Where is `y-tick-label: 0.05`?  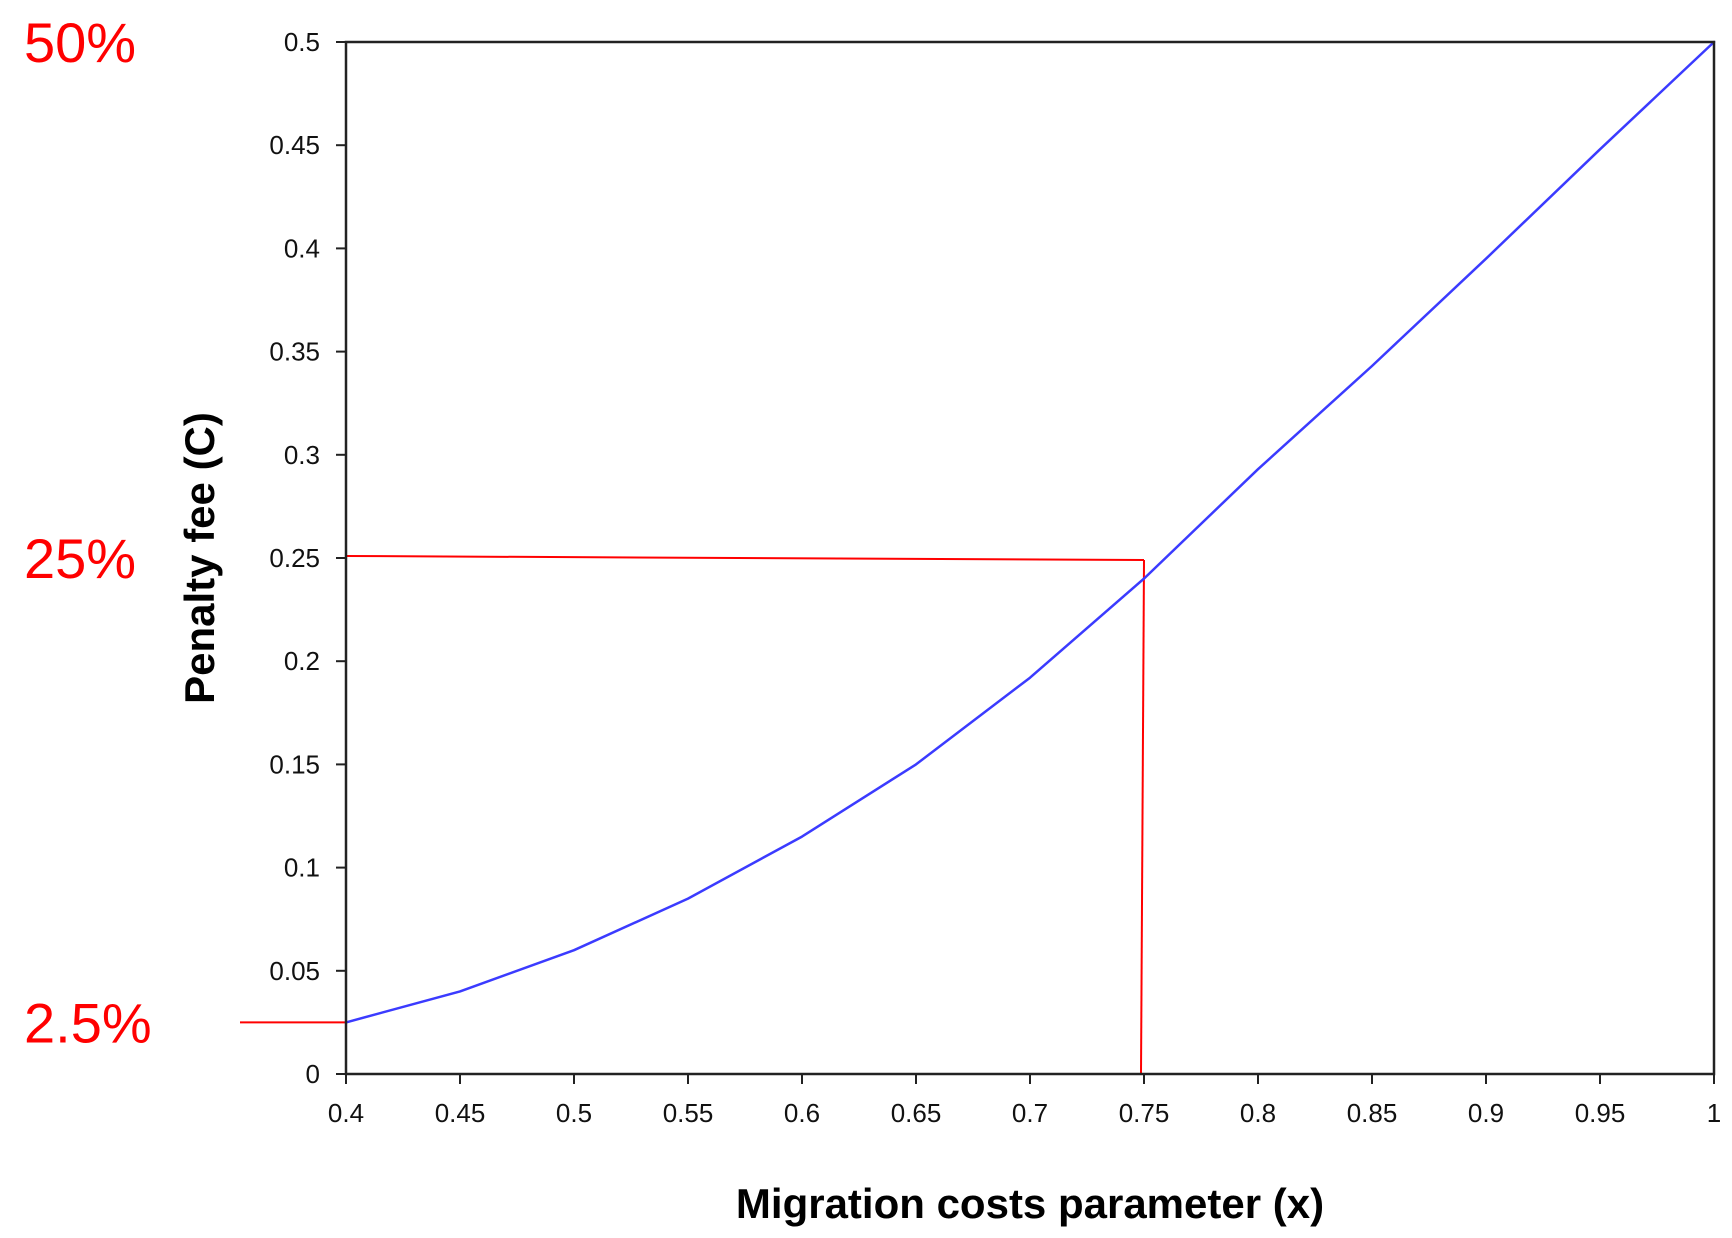 y-tick-label: 0.05 is located at coordinates (294, 971).